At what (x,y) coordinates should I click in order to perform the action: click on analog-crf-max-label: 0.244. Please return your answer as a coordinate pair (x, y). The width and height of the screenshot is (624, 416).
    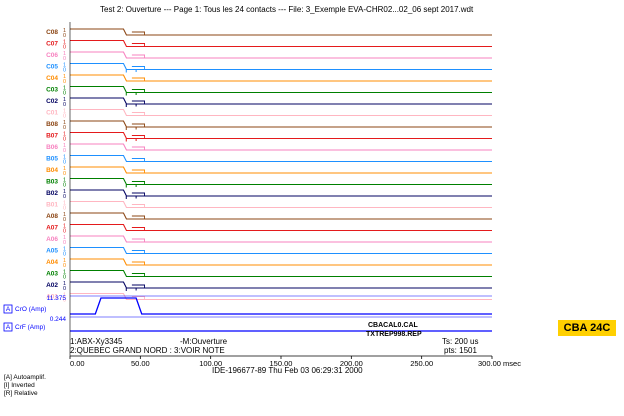
    Looking at the image, I should click on (58, 319).